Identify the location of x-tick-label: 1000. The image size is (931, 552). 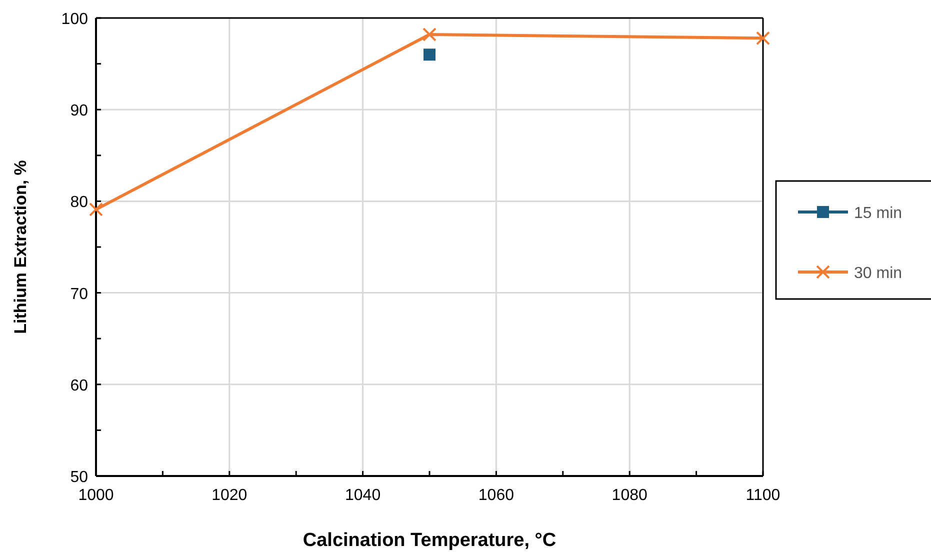
(96, 495).